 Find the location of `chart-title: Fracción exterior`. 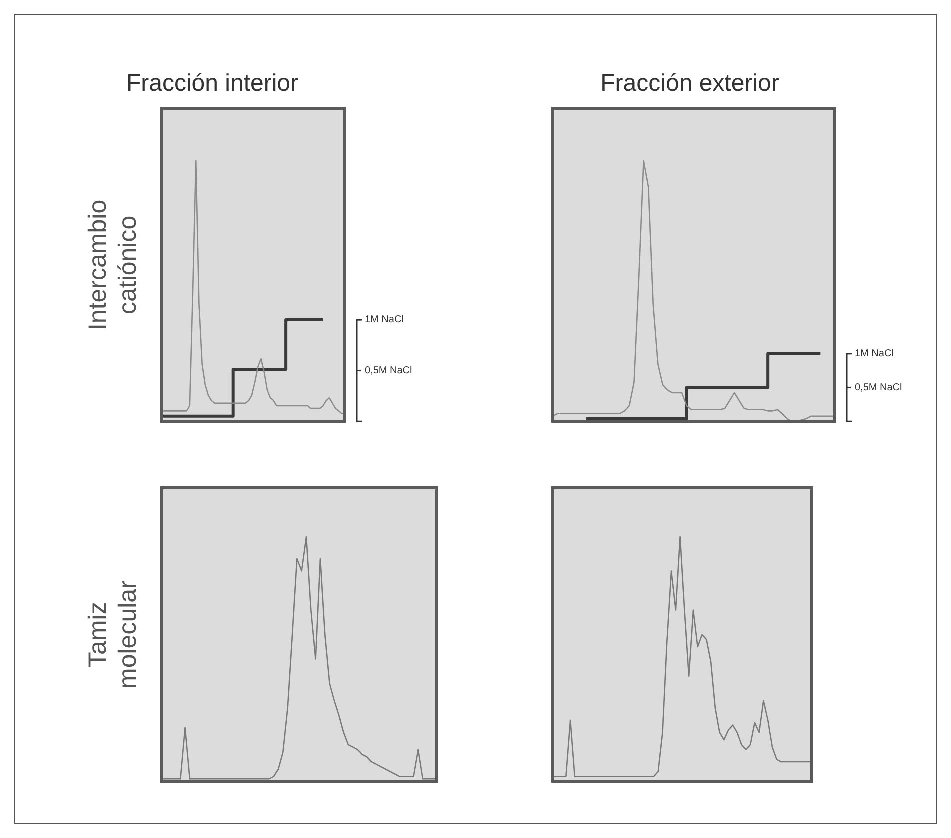

chart-title: Fracción exterior is located at coordinates (690, 84).